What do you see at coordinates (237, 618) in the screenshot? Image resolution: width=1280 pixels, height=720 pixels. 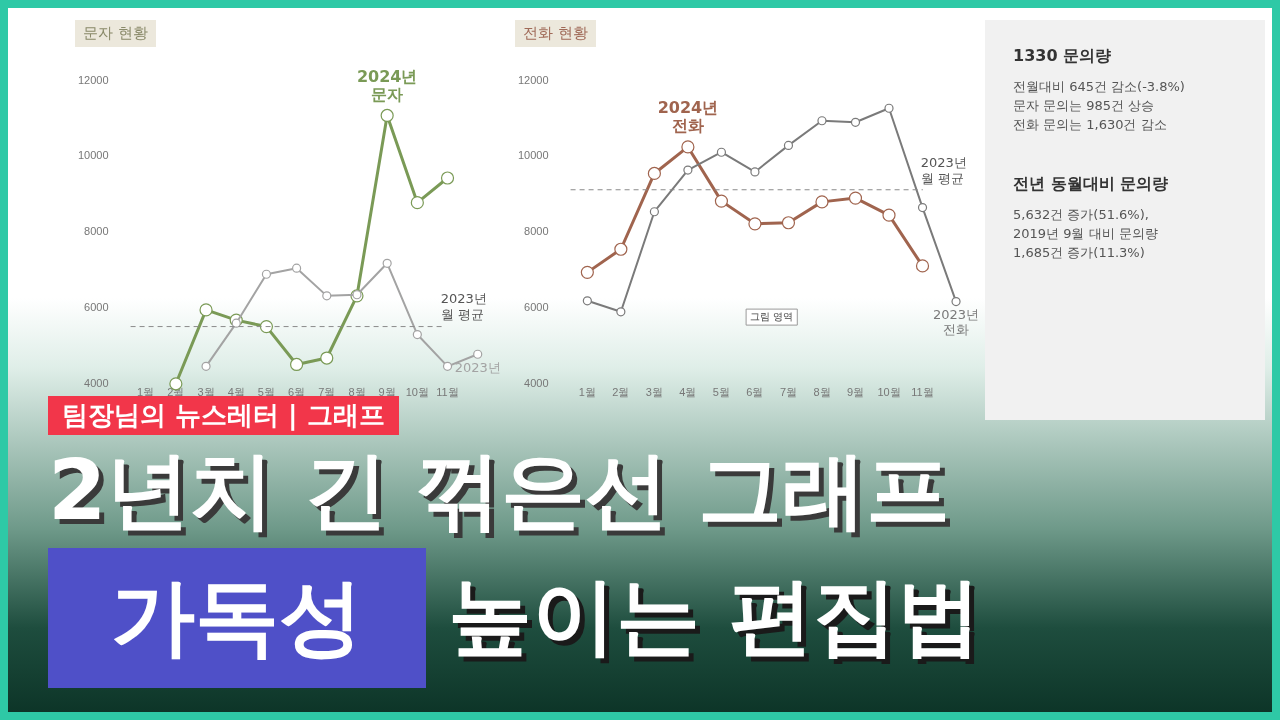 I see `text: 가독성` at bounding box center [237, 618].